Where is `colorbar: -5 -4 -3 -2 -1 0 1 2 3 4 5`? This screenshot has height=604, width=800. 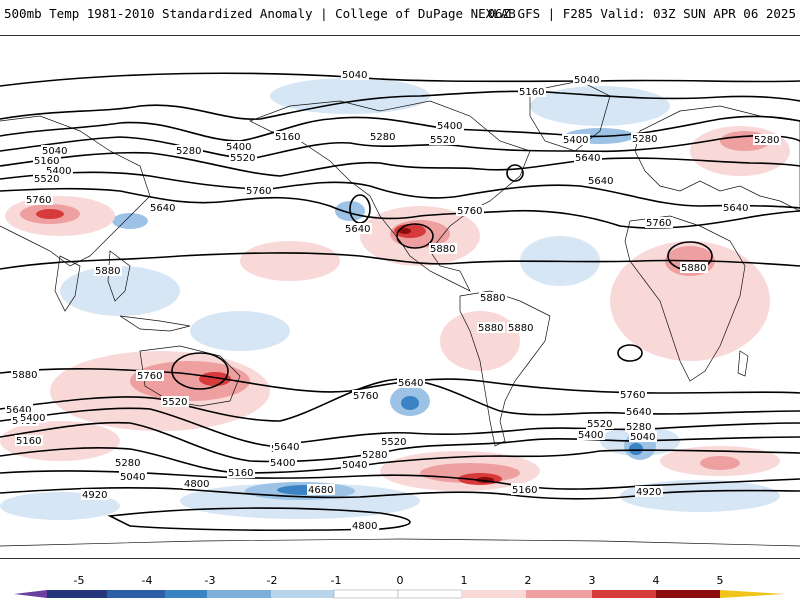
colorbar: -5 -4 -3 -2 -1 0 1 2 3 4 5 is located at coordinates (400, 585).